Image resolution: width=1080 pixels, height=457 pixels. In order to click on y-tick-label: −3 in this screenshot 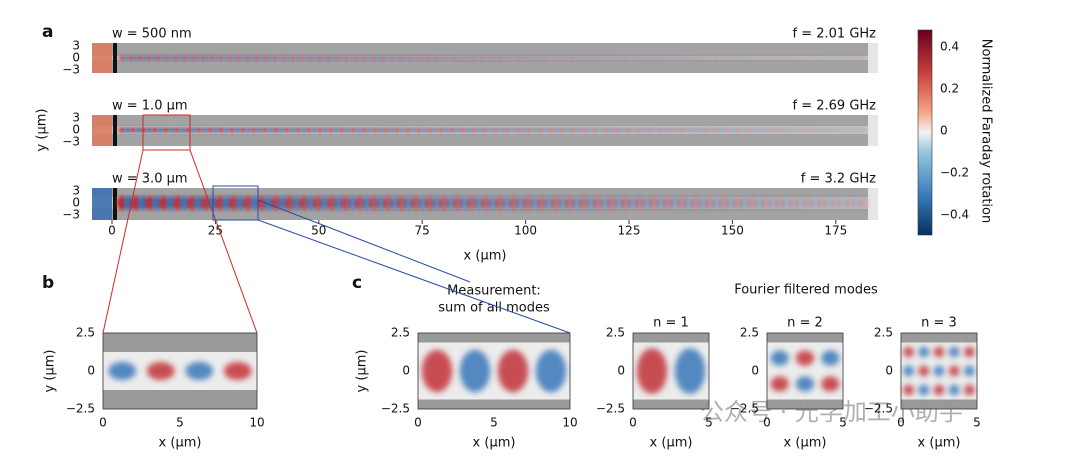, I will do `click(71, 70)`.